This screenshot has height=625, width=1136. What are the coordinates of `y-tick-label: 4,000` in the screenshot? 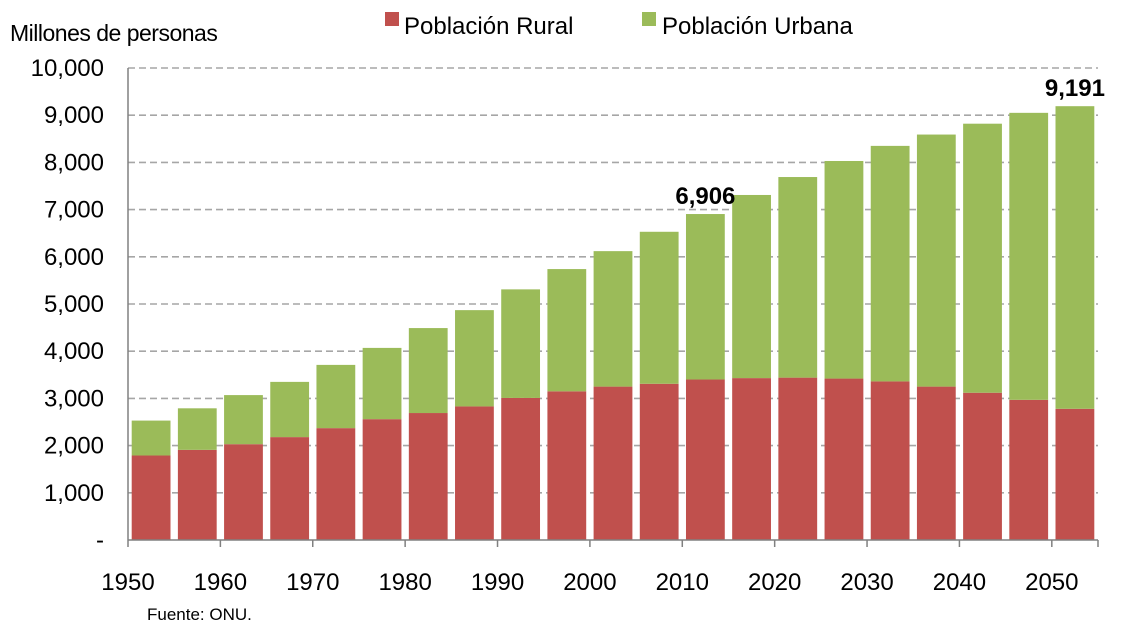 It's located at (74, 351).